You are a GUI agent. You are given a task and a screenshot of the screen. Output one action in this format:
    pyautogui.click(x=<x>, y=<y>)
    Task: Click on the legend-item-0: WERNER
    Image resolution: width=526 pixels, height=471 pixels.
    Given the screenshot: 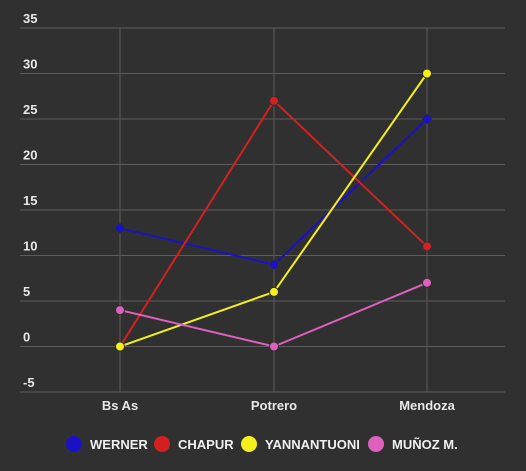 What is the action you would take?
    pyautogui.click(x=107, y=444)
    